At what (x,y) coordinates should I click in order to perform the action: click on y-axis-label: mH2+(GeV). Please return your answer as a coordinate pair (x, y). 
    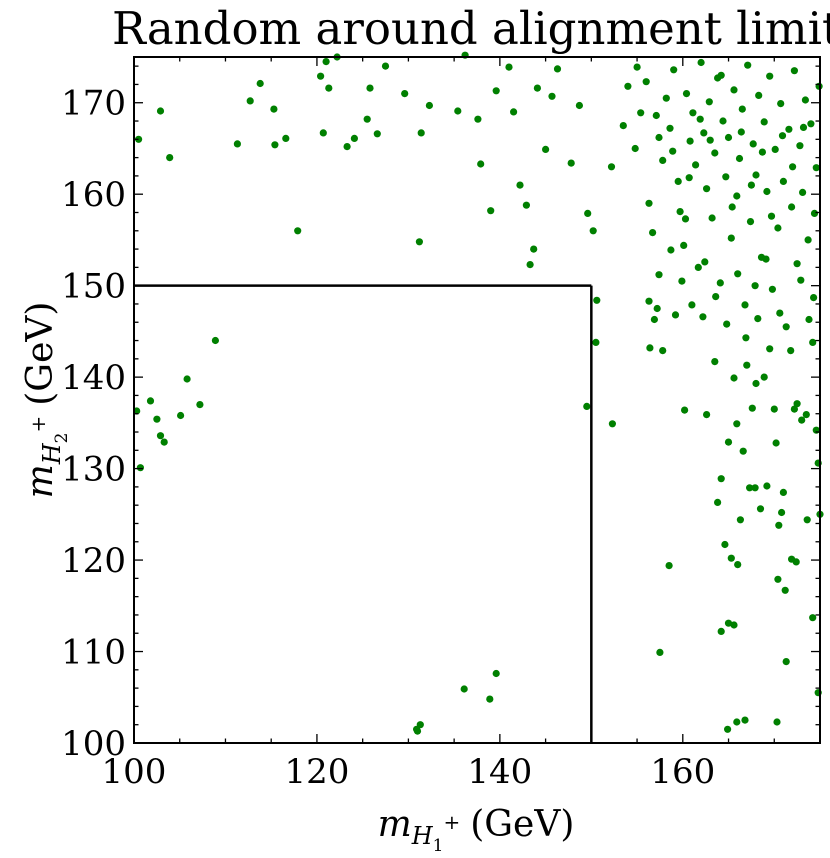
    Looking at the image, I should click on (46, 400).